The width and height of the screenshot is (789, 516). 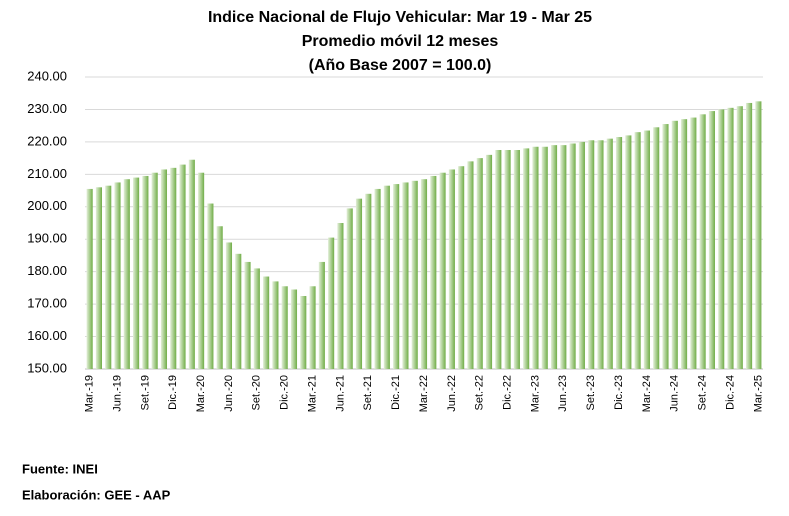 I want to click on y-tick-label: 220.00, so click(x=47, y=140).